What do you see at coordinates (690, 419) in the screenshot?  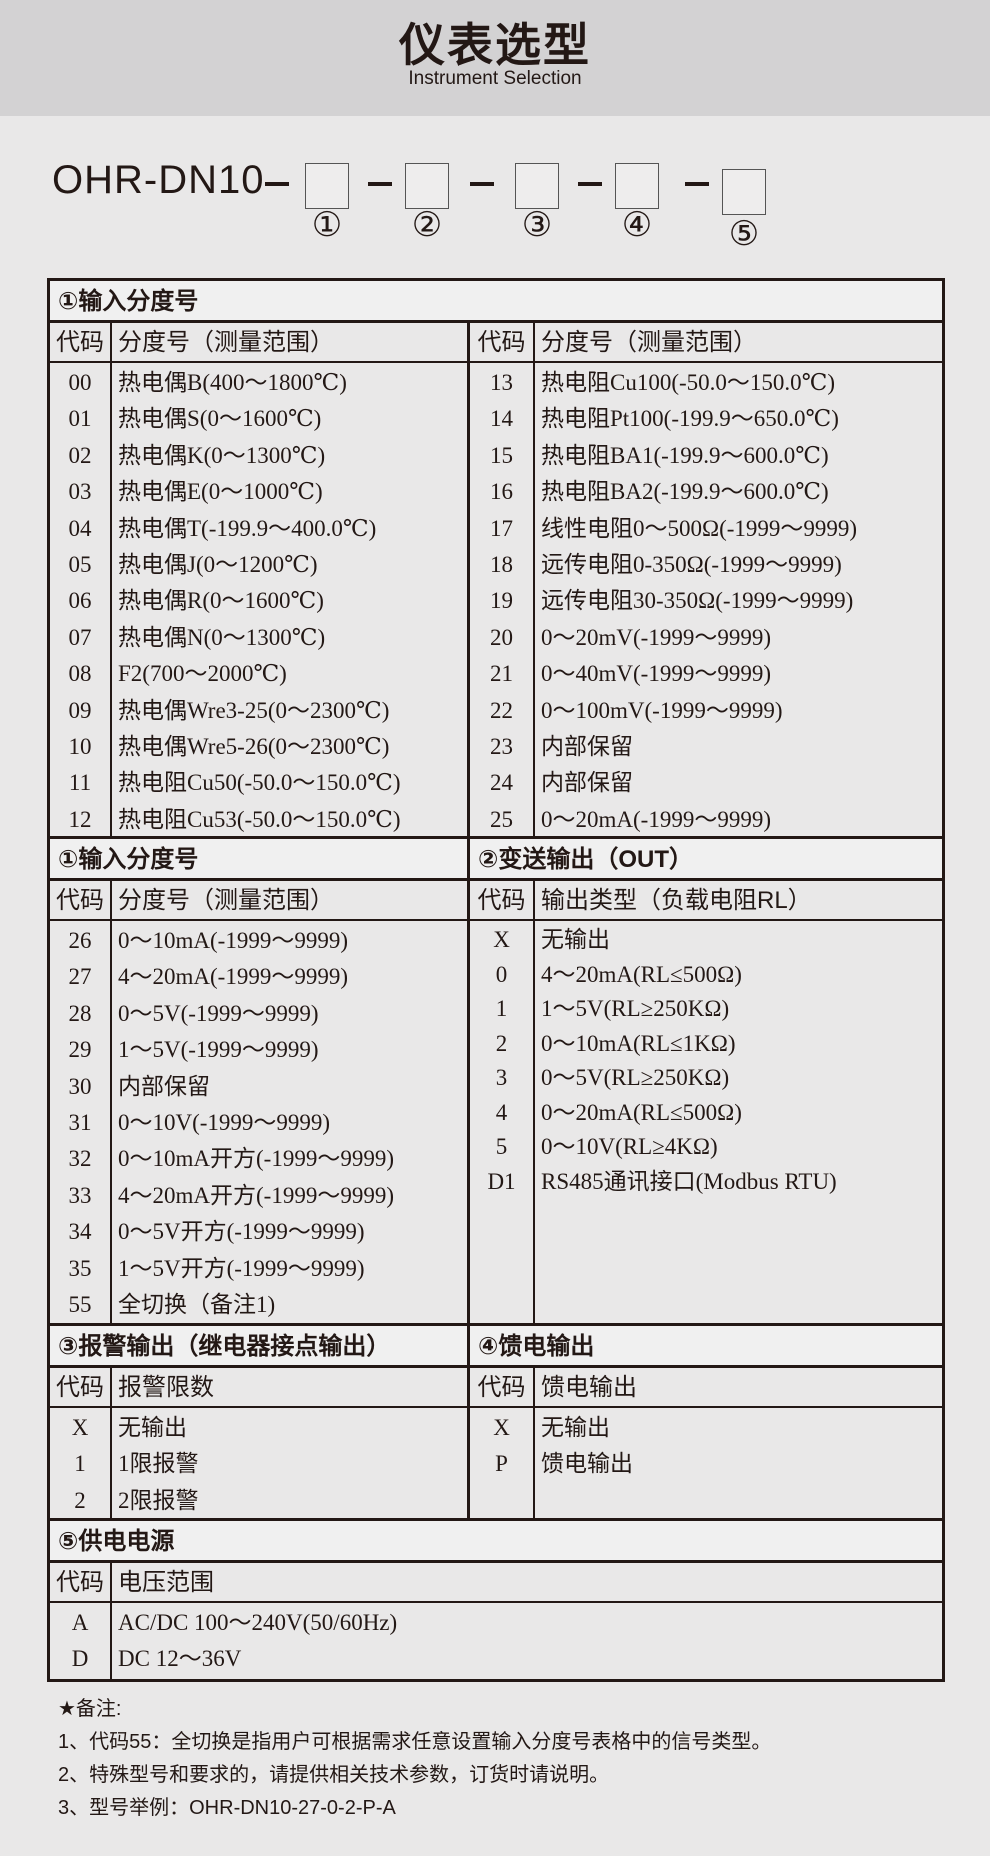 I see `row-value: 热电阻Pt100(-199.9～650.0℃)` at bounding box center [690, 419].